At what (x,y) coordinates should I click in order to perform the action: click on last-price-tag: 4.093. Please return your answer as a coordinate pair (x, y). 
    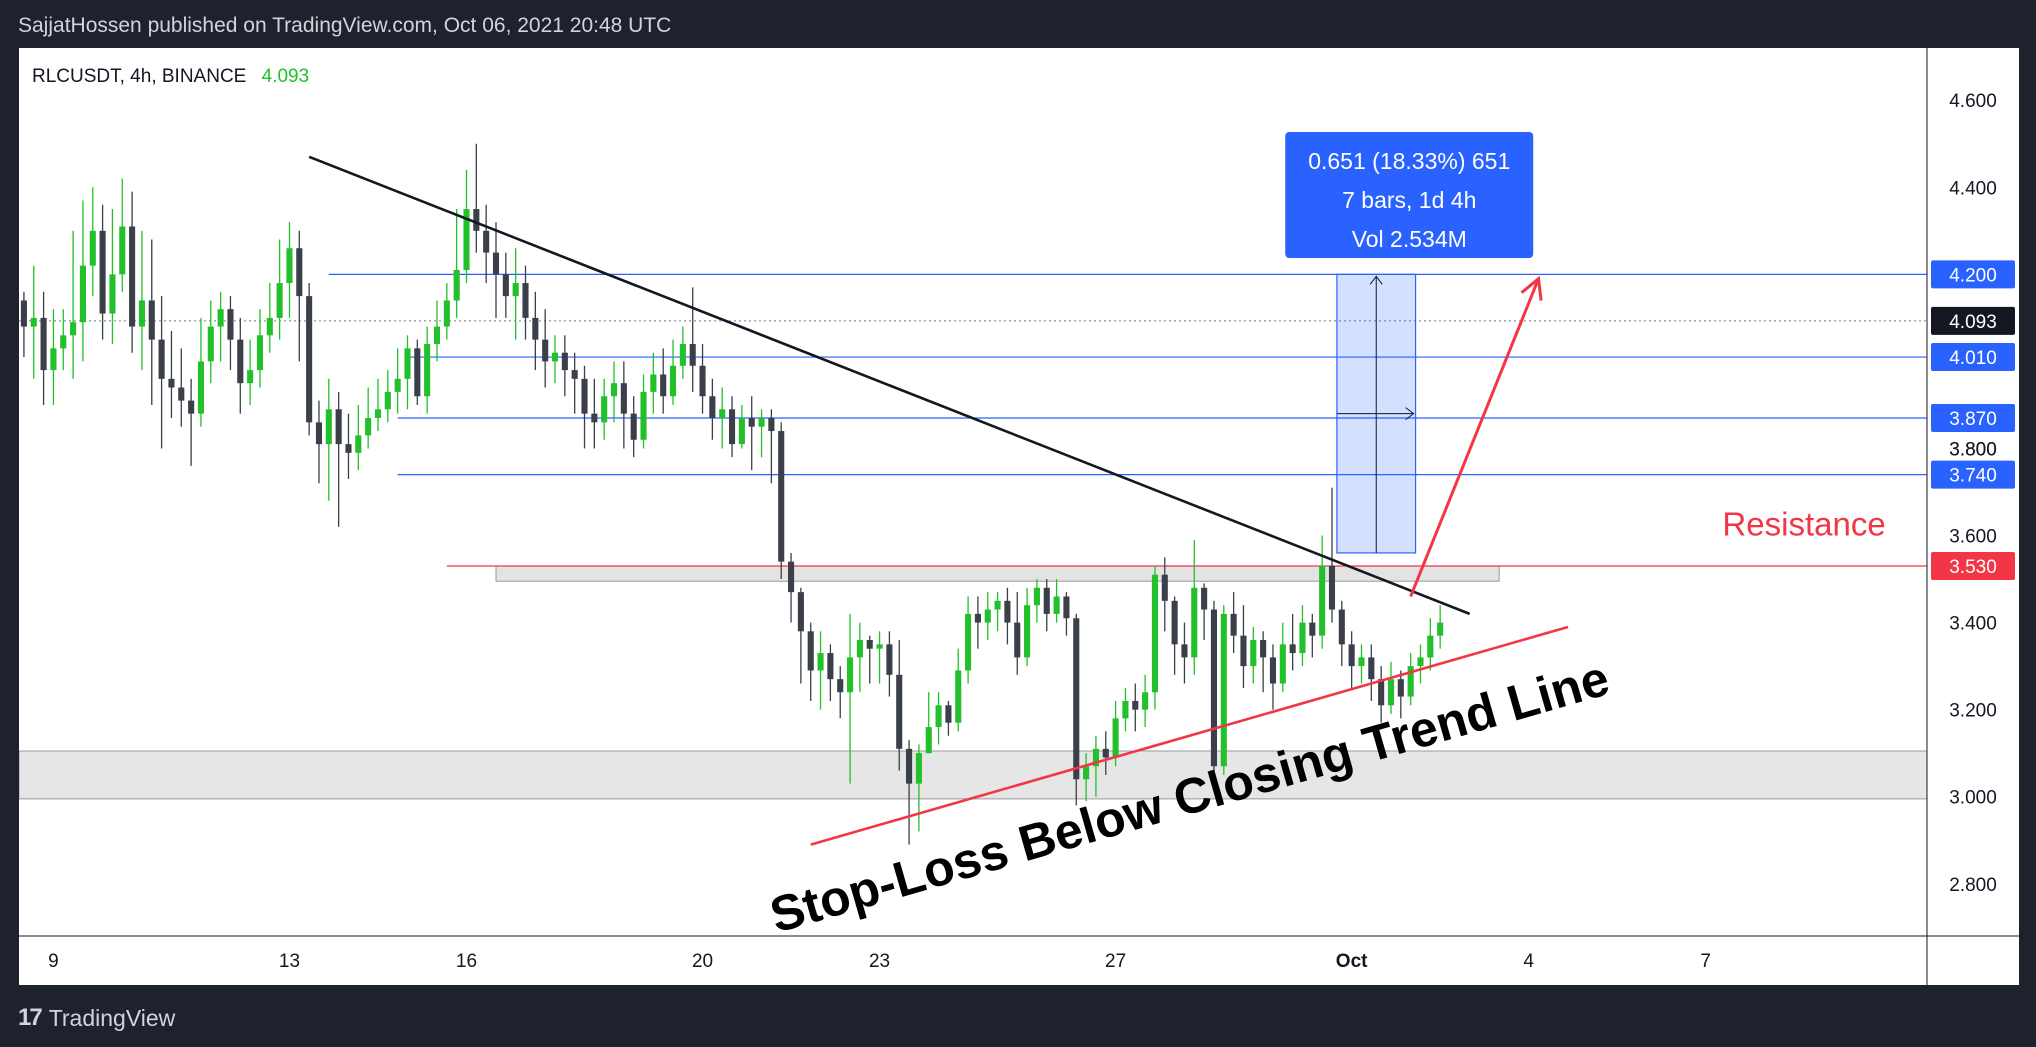
    Looking at the image, I should click on (1973, 322).